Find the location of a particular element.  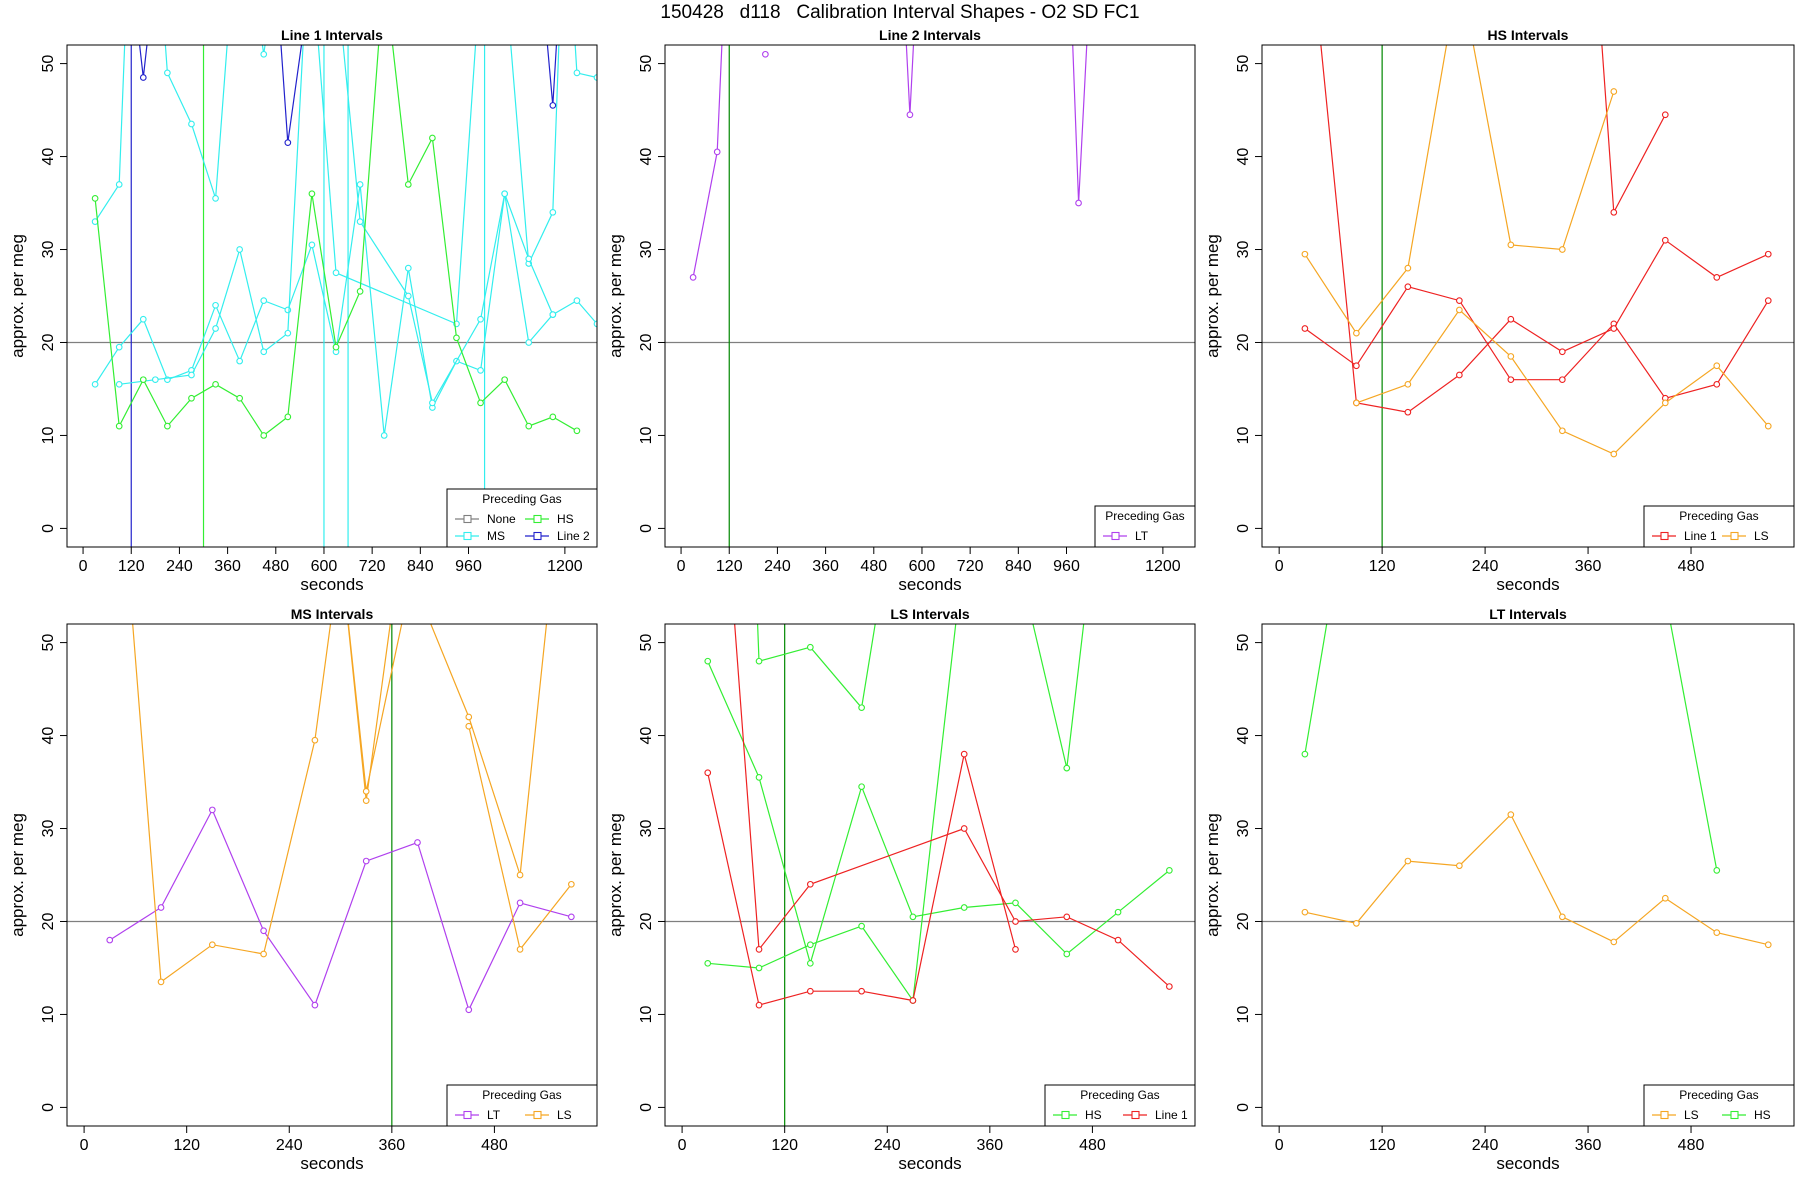

x-tick-label: 240 is located at coordinates (887, 1145).